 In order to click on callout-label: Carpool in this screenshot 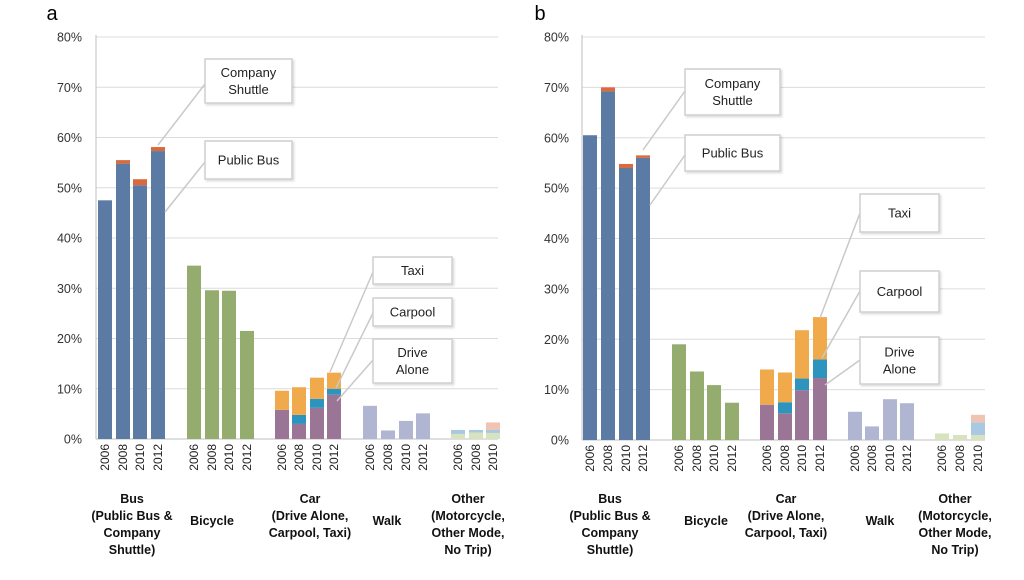, I will do `click(900, 291)`.